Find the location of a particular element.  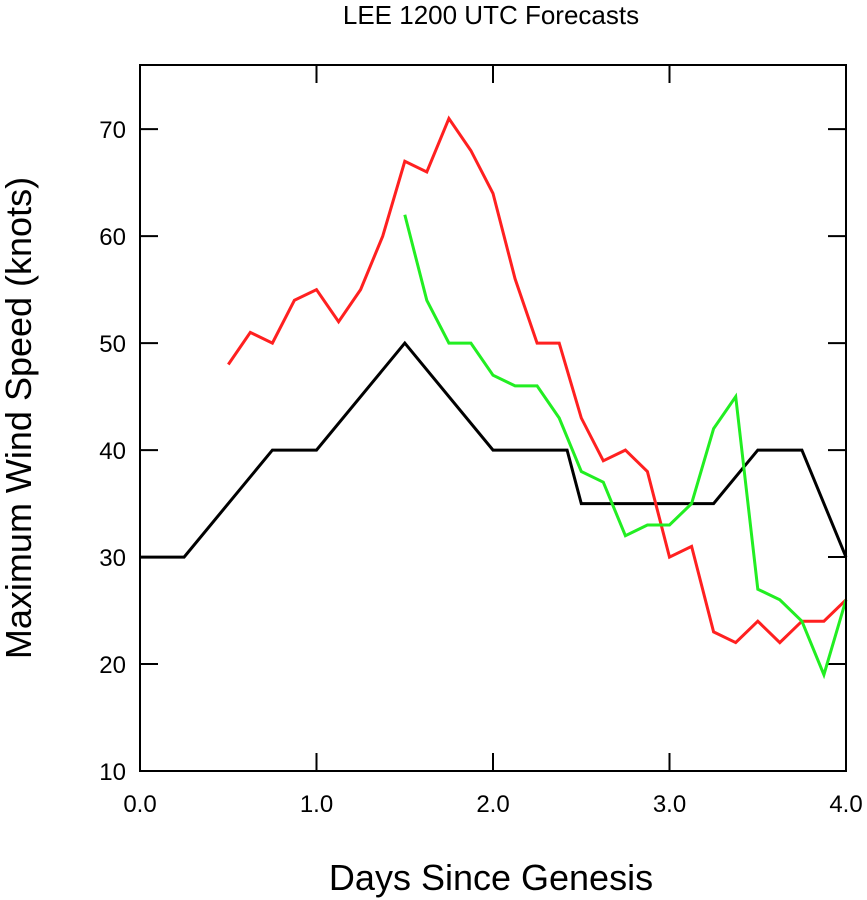

y-tick-label: 50 is located at coordinates (112, 344).